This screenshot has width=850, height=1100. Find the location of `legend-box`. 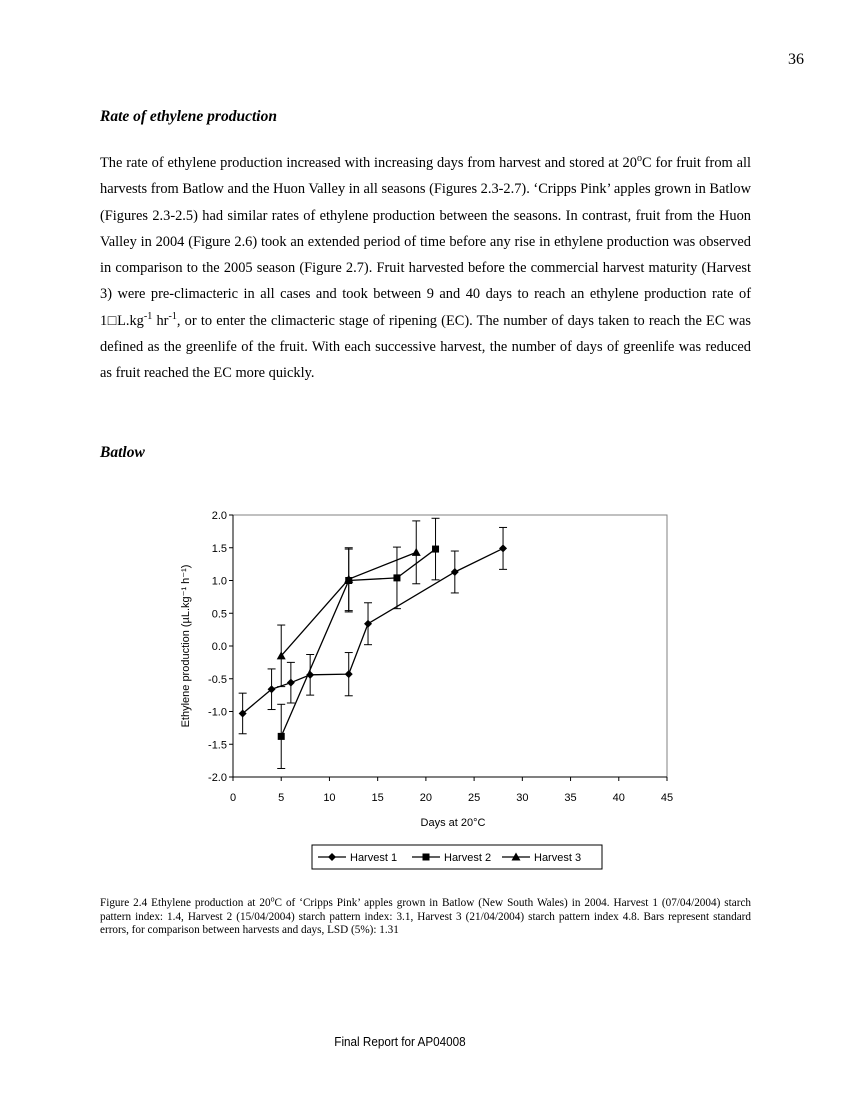

legend-box is located at coordinates (457, 857).